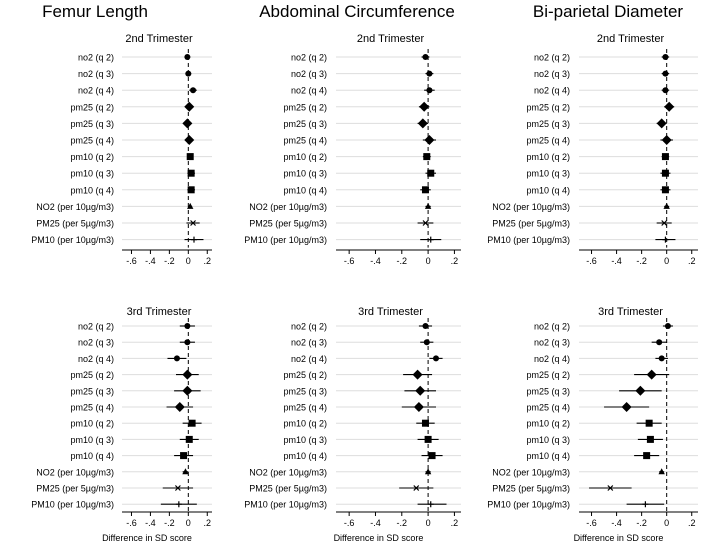 The height and width of the screenshot is (545, 710). I want to click on x-tick-label: 0, so click(188, 523).